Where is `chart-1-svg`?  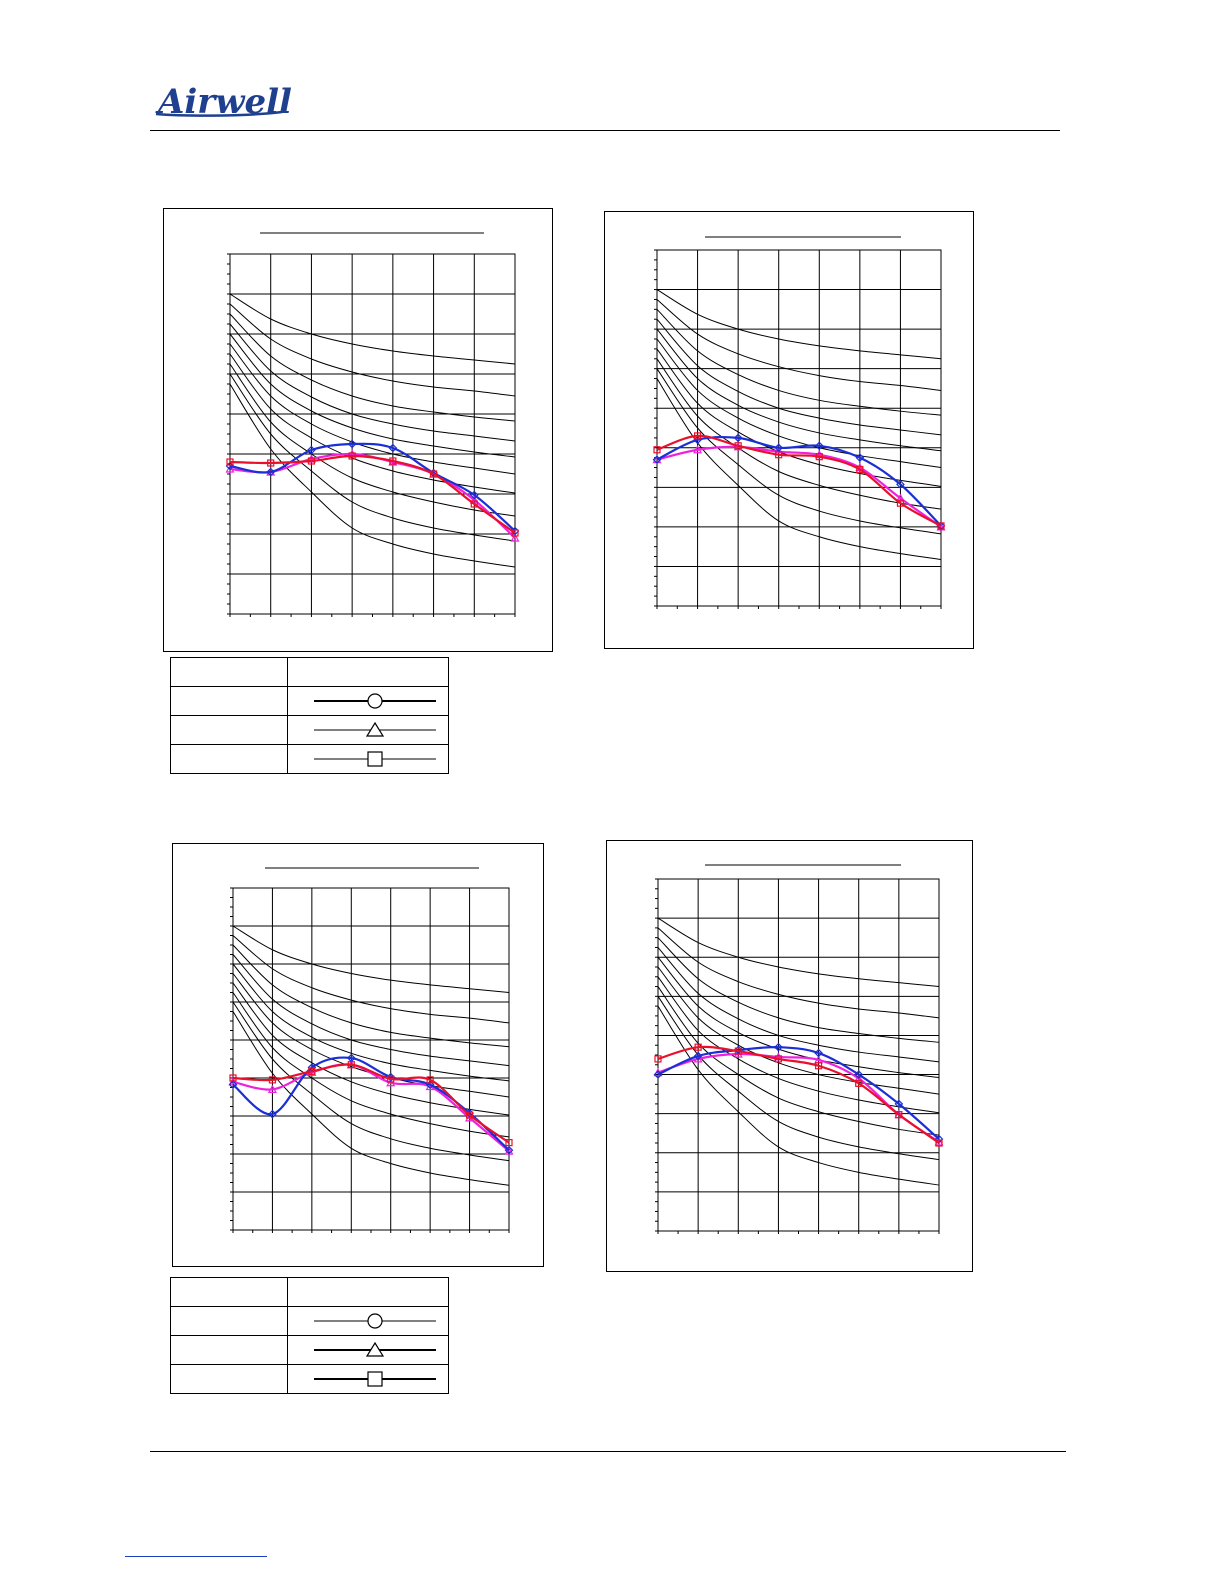
chart-1-svg is located at coordinates (372, 424).